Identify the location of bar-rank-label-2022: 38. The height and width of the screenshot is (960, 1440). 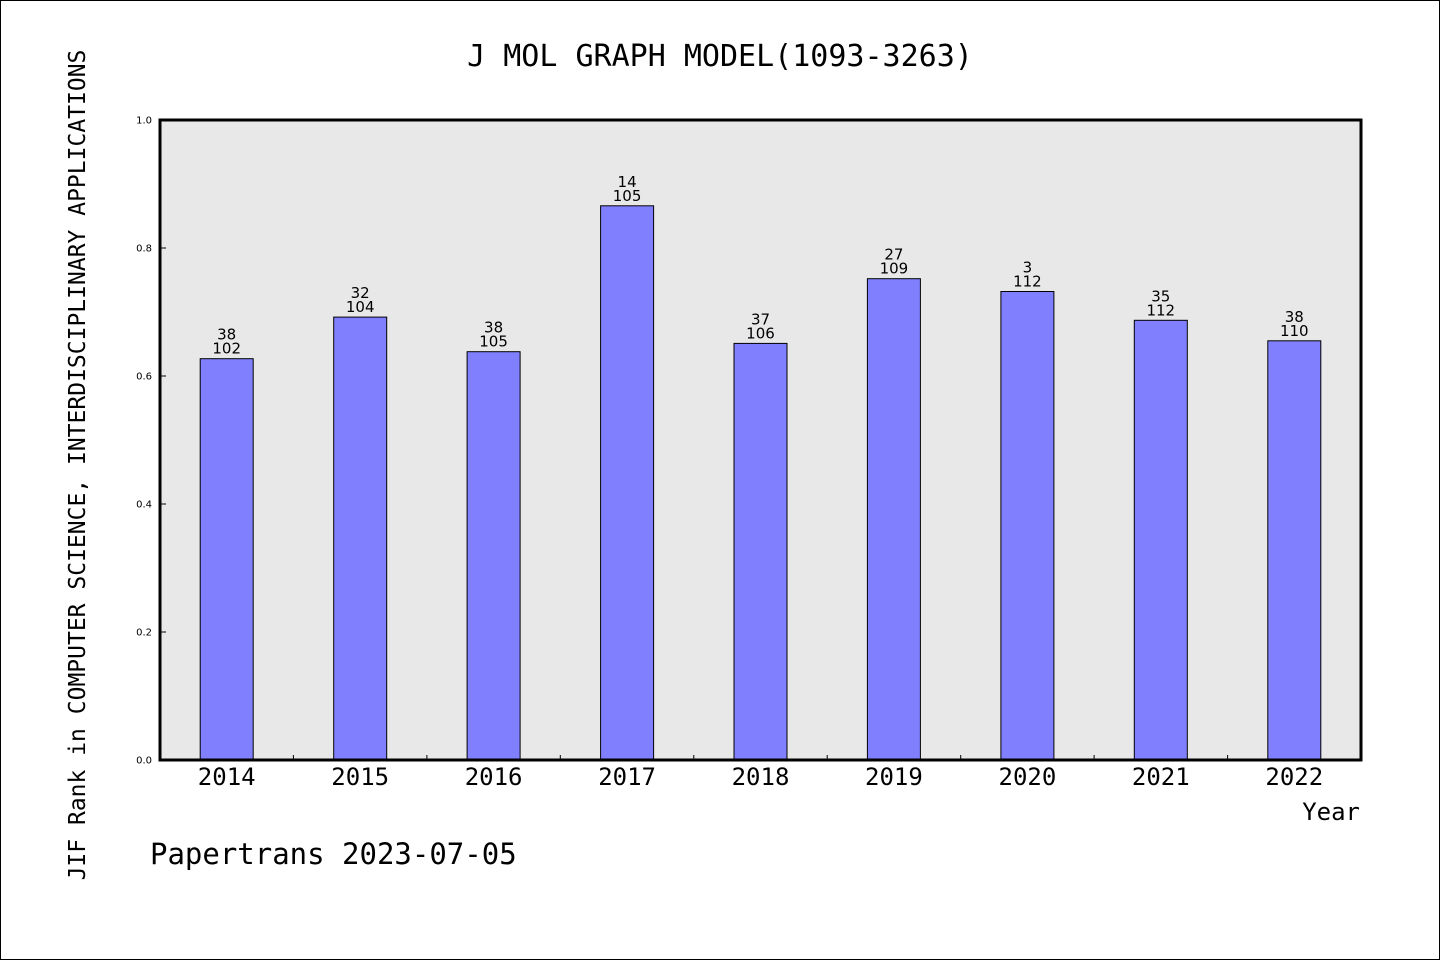
(1294, 317).